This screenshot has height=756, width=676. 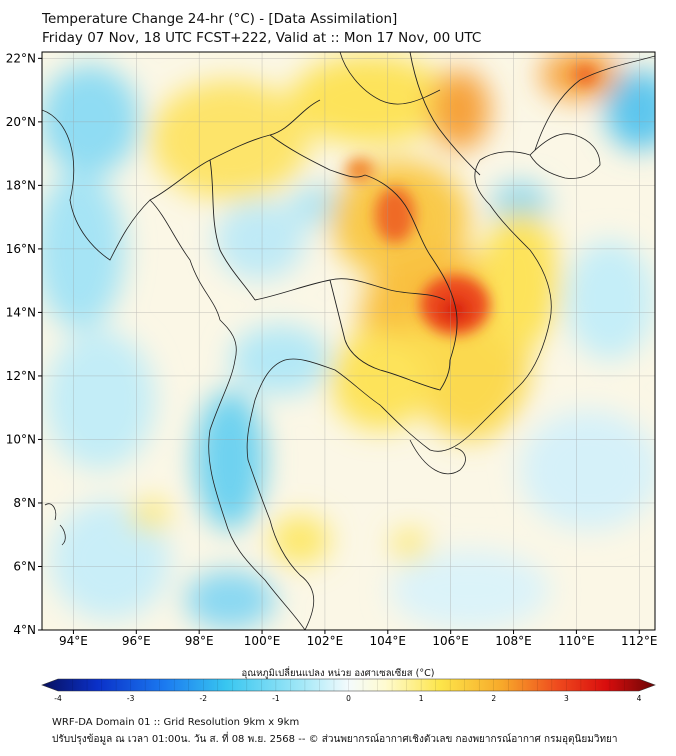 What do you see at coordinates (24, 344) in the screenshot?
I see `latitude-axis: 22°N 20°N 18°N 16°N 14°N 12°N 10°N 8°N 6°N 4°N` at bounding box center [24, 344].